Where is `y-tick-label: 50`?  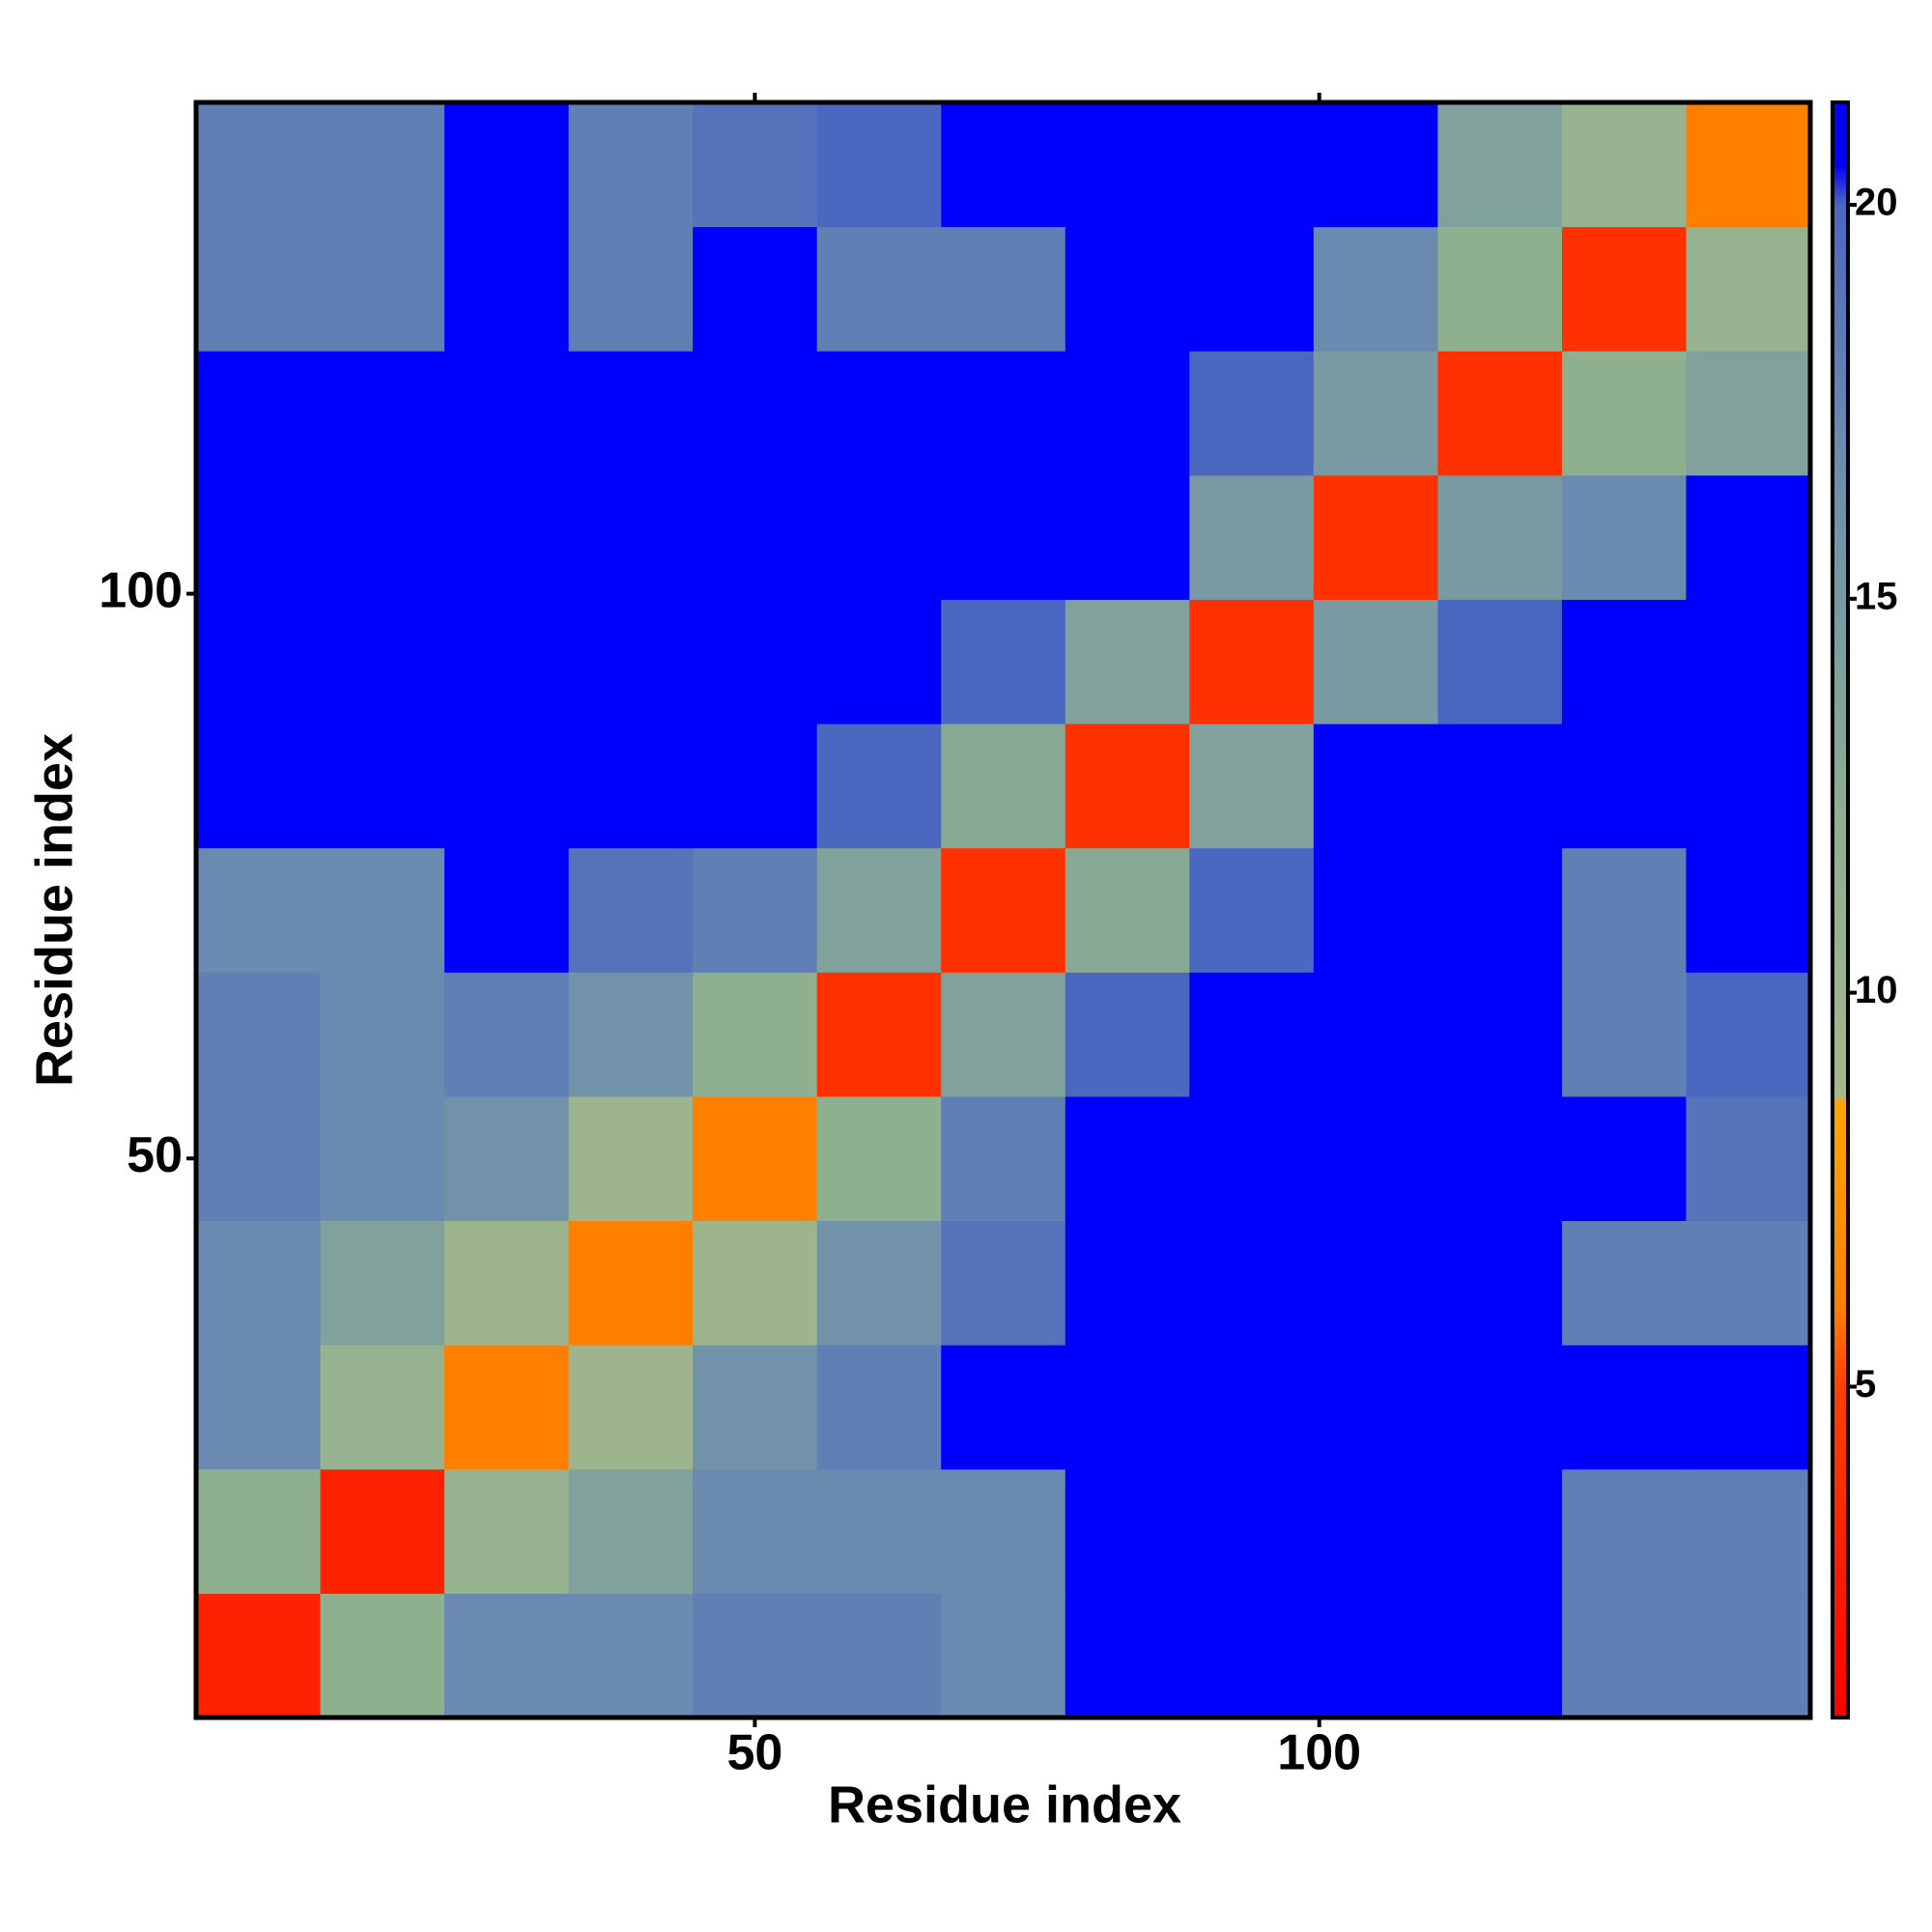 y-tick-label: 50 is located at coordinates (155, 1155).